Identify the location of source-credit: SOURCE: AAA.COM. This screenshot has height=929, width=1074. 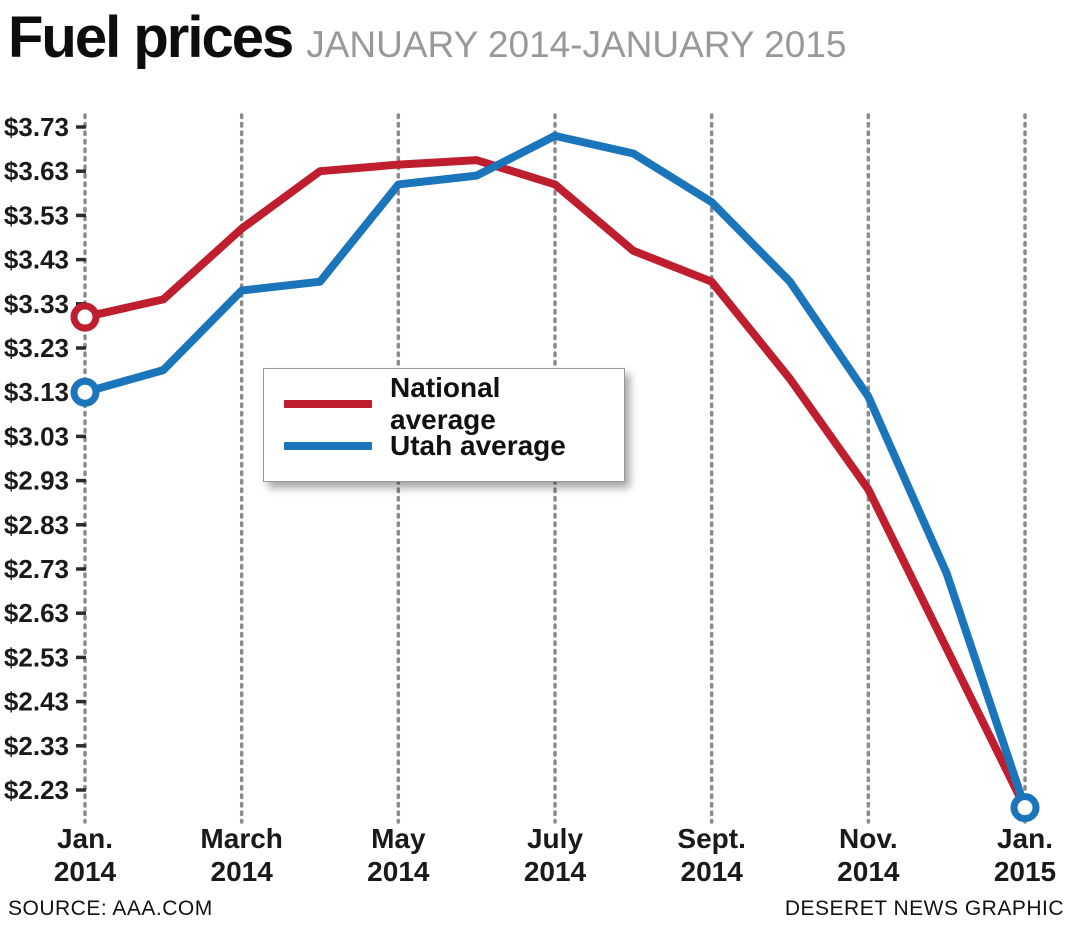
(110, 908).